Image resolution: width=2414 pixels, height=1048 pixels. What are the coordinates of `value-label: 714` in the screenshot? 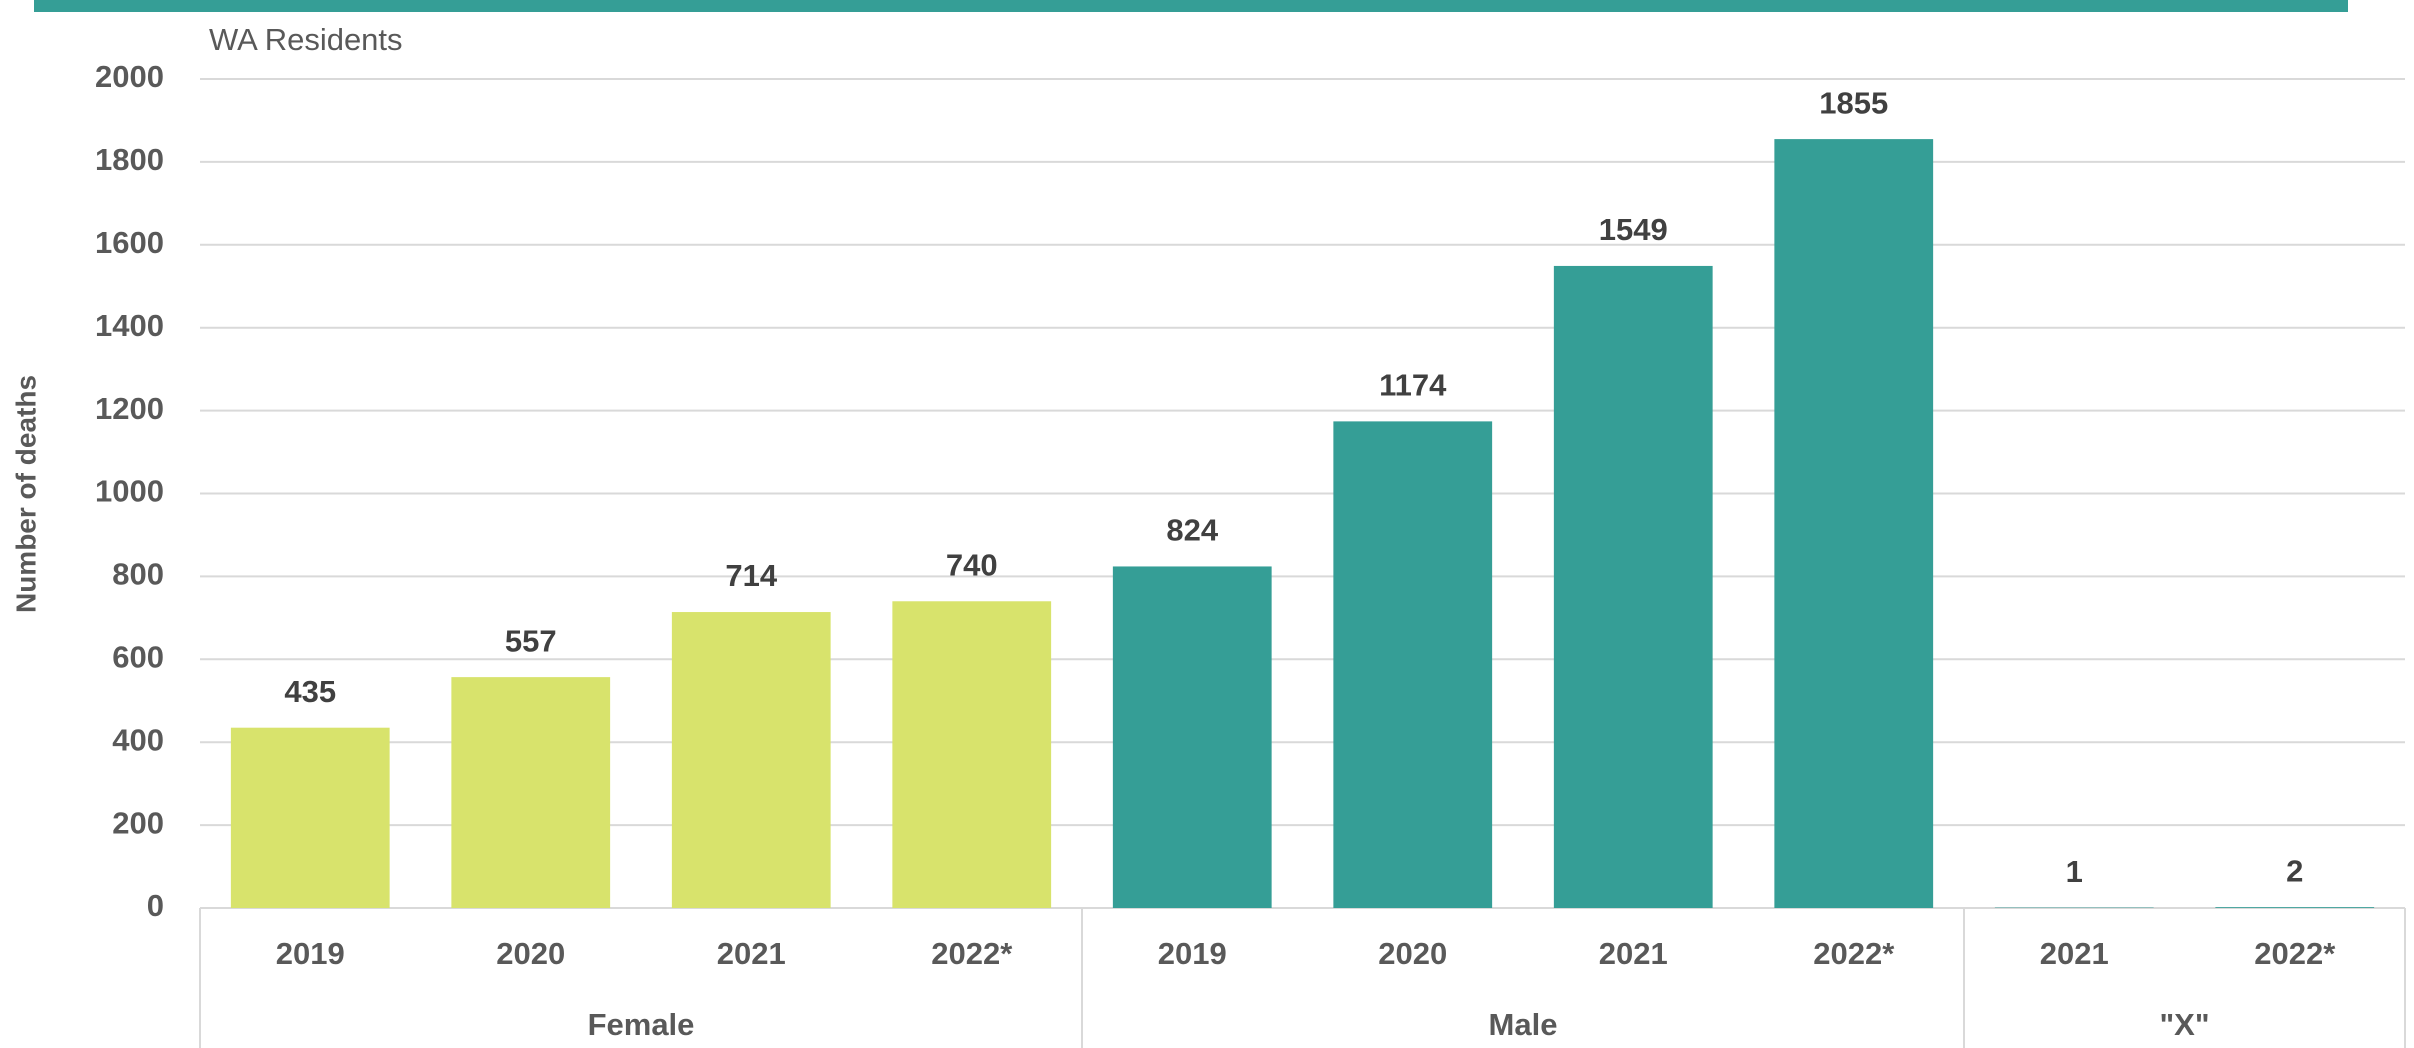 It's located at (751, 575).